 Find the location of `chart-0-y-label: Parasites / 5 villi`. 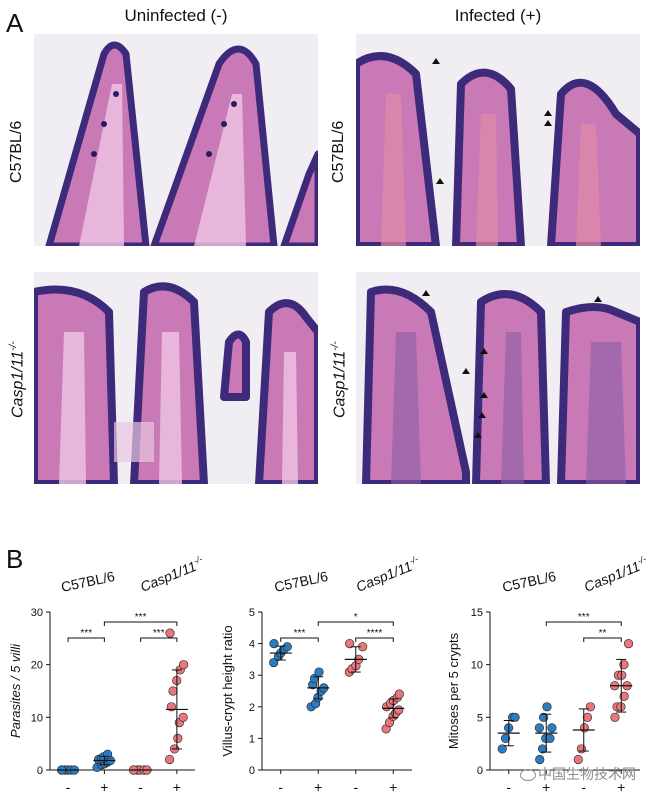

chart-0-y-label: Parasites / 5 villi is located at coordinates (15, 690).